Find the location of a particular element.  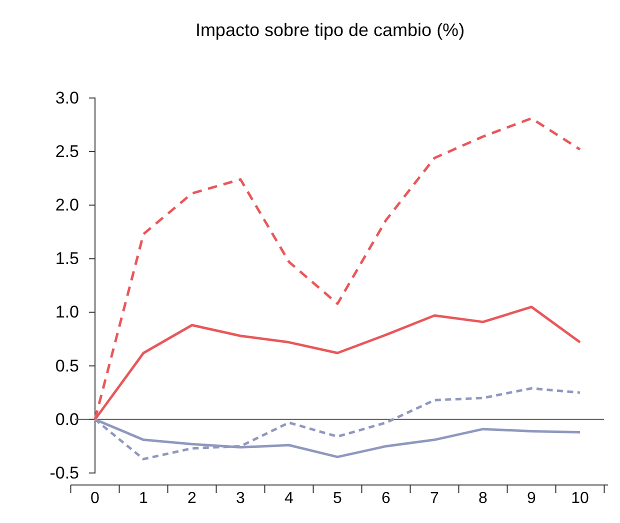

y-tick-label: 2.0 is located at coordinates (67, 205).